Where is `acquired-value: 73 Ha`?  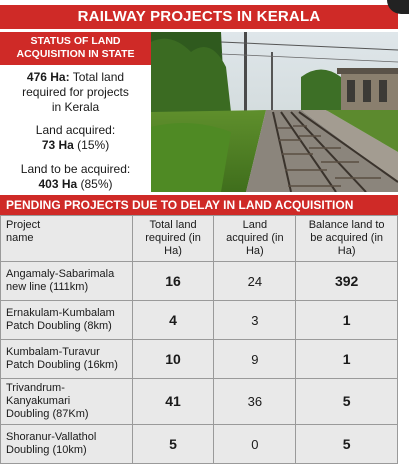
acquired-value: 73 Ha is located at coordinates (57, 145).